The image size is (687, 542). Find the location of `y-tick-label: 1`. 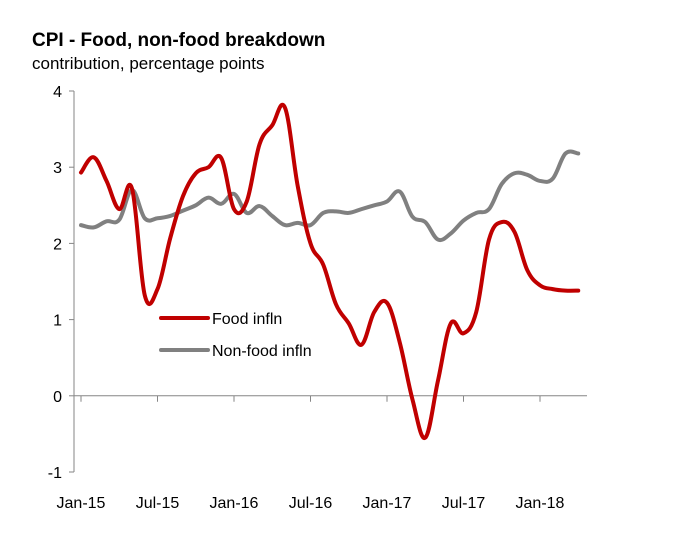

y-tick-label: 1 is located at coordinates (57, 321).